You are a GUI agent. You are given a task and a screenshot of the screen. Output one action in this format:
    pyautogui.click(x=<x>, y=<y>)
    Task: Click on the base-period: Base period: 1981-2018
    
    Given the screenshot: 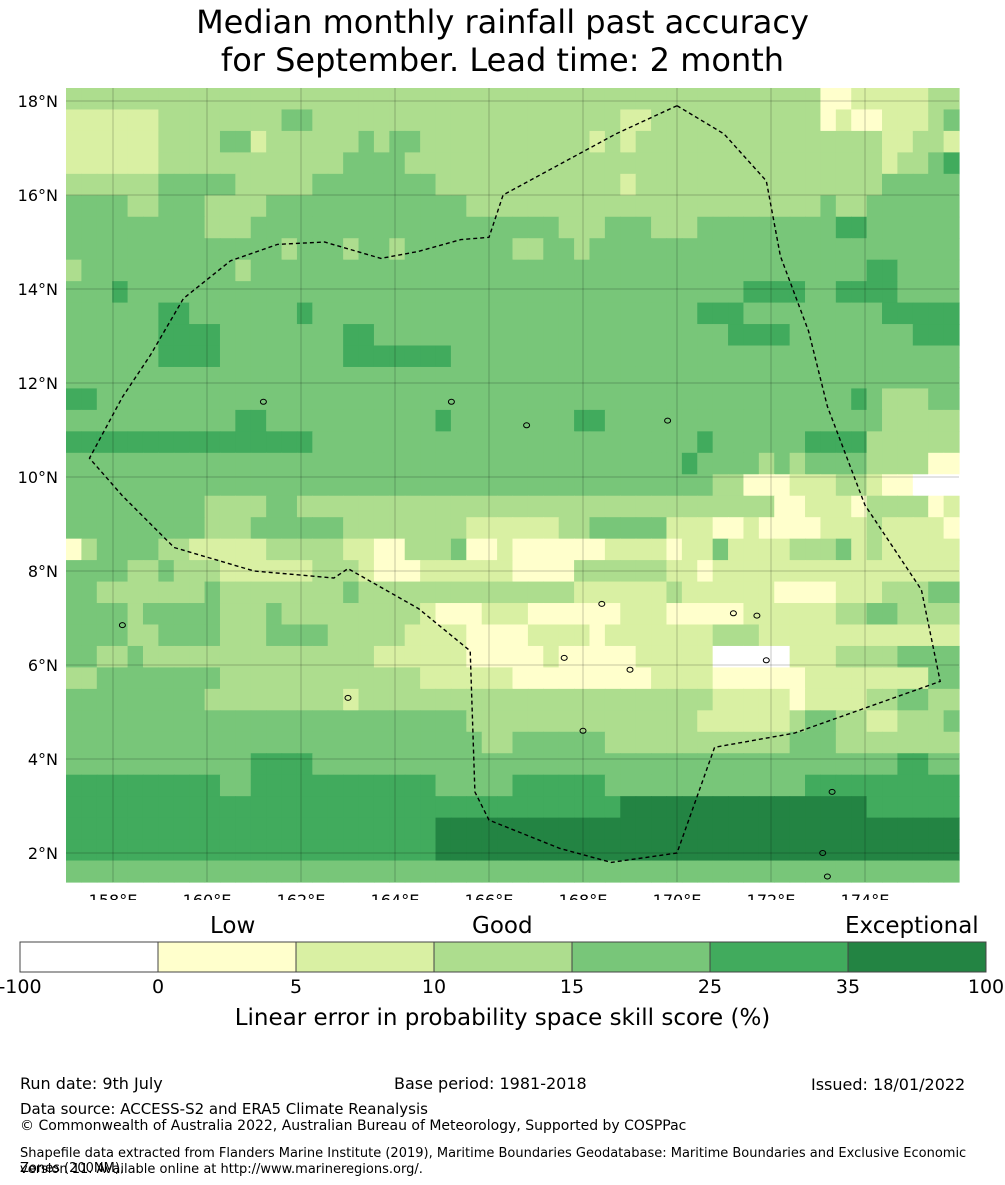 What is the action you would take?
    pyautogui.click(x=490, y=1083)
    